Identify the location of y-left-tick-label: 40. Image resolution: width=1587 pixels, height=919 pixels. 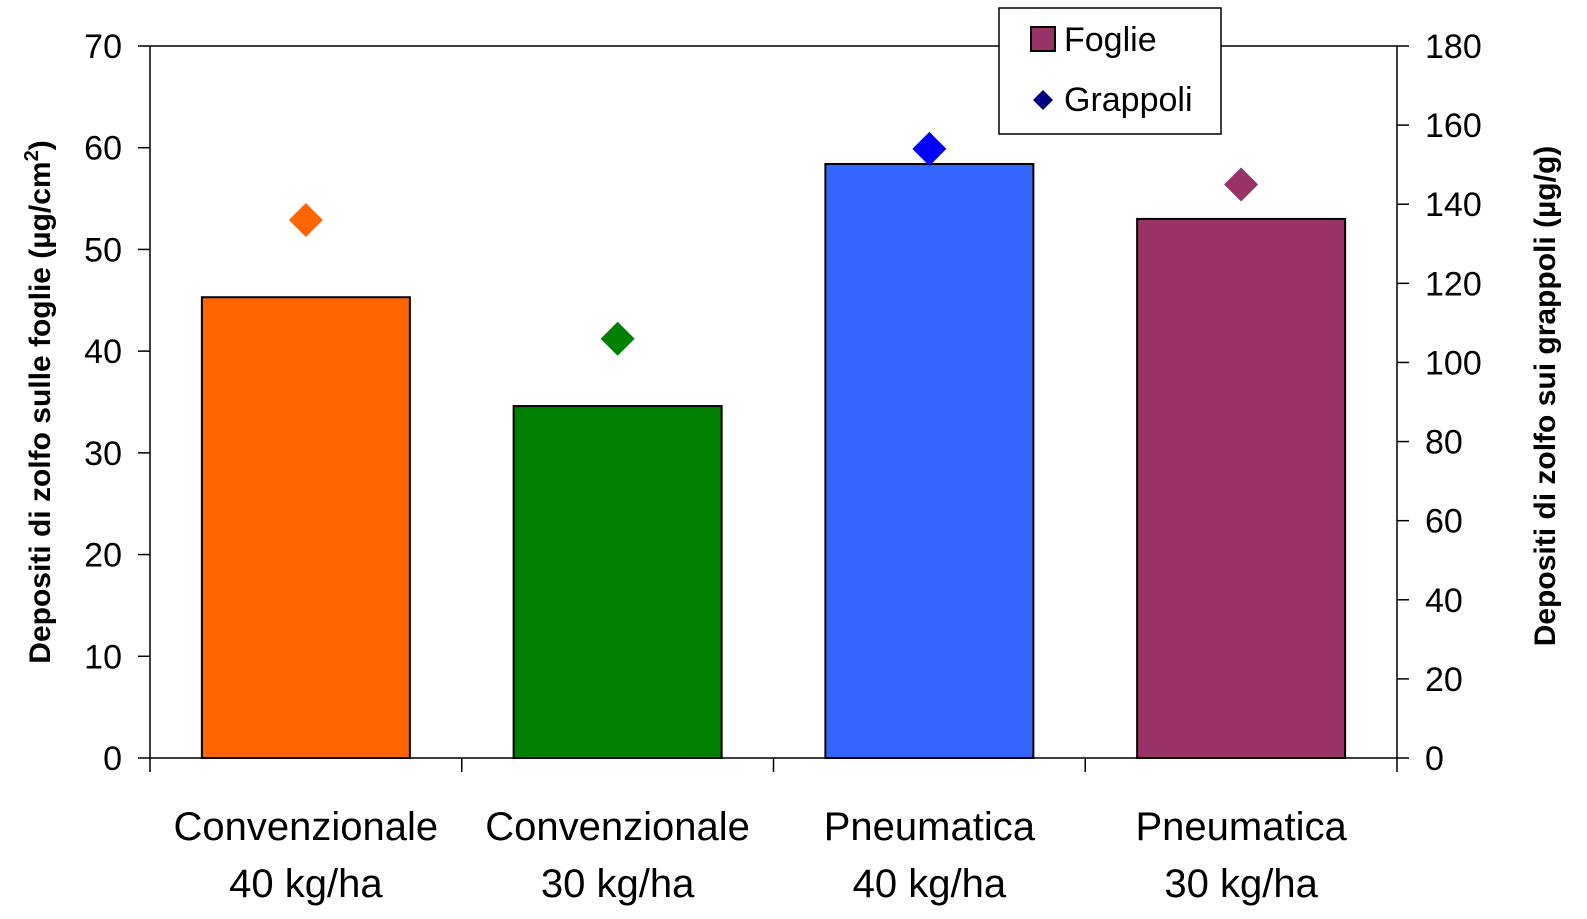
(103, 352).